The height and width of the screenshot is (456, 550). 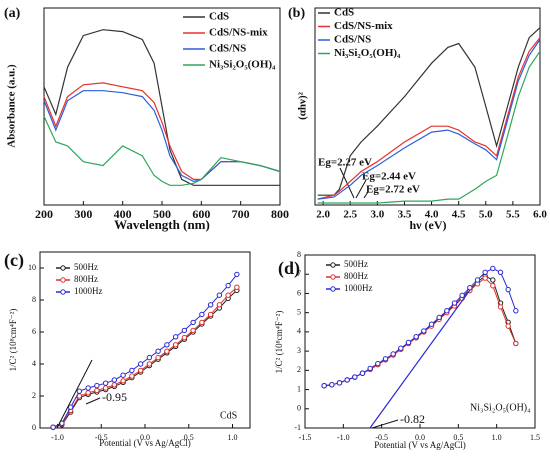 I want to click on legend-label: CdS, so click(x=219, y=17).